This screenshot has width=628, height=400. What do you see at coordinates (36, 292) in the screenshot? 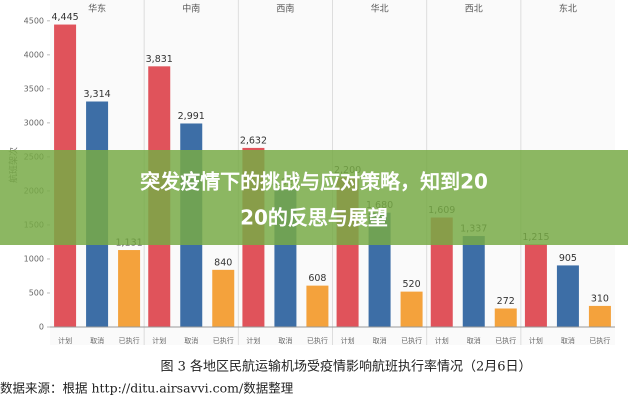
I see `y-tick-label: 500` at bounding box center [36, 292].